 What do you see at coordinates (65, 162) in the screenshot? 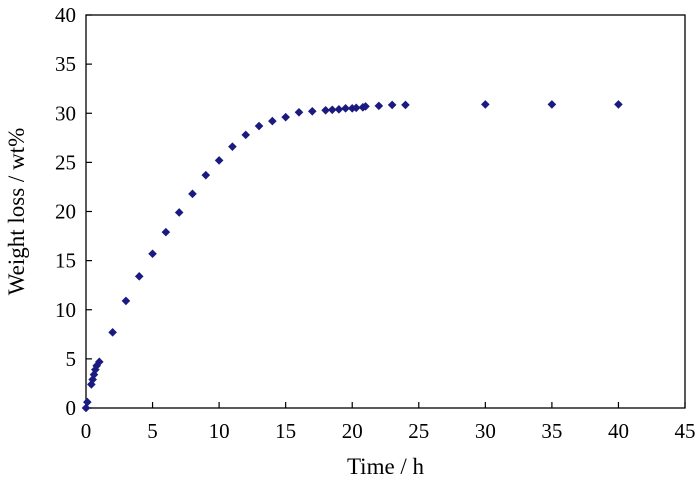
I see `y-tick-label: 25` at bounding box center [65, 162].